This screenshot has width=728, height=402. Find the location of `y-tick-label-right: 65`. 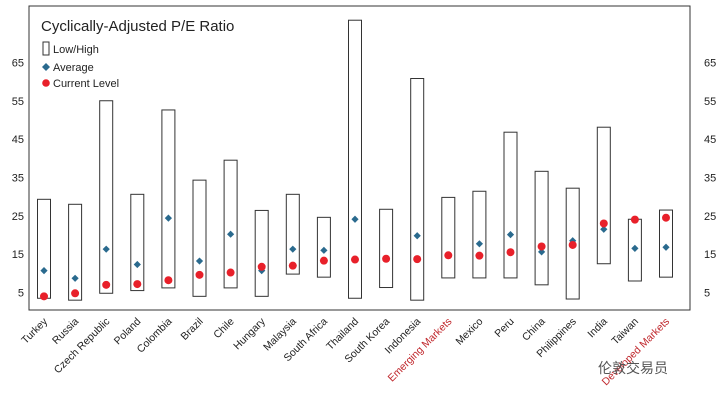

y-tick-label-right: 65 is located at coordinates (710, 63).